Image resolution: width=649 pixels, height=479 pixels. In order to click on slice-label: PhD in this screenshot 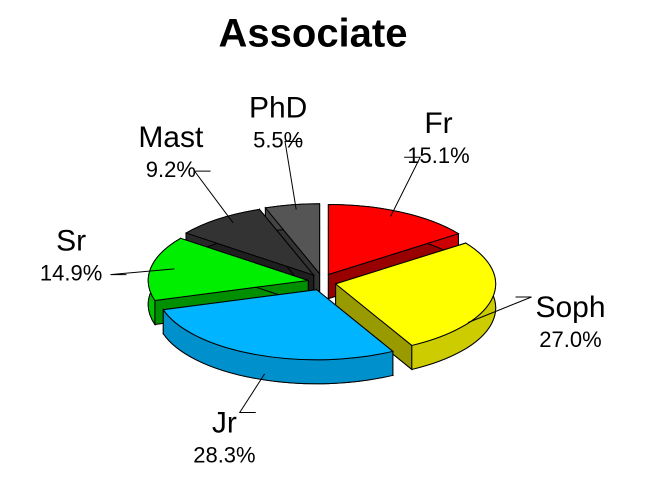, I will do `click(278, 107)`.